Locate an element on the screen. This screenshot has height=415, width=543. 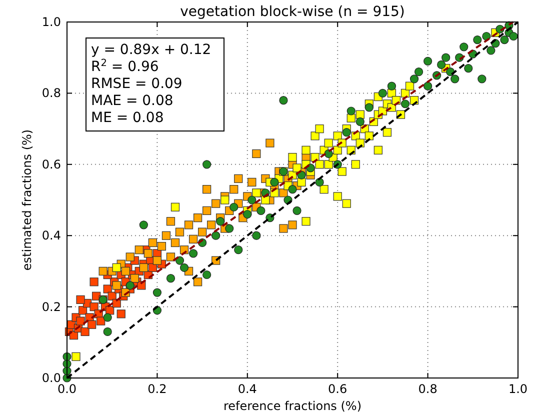
annotation: y = 0.89x + 0.12 is located at coordinates (151, 50).